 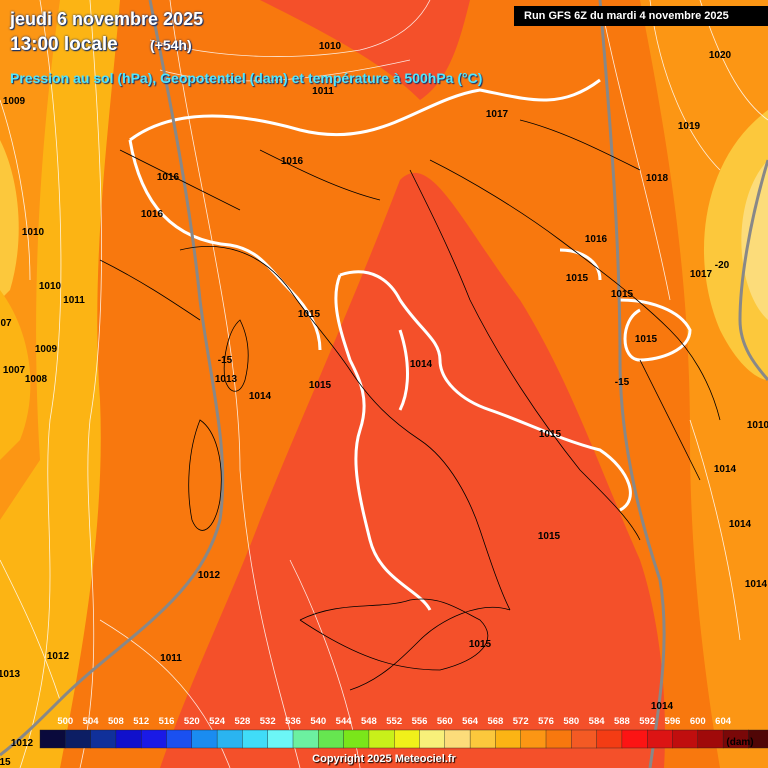 What do you see at coordinates (293, 721) in the screenshot?
I see `legend-tick-label: 536` at bounding box center [293, 721].